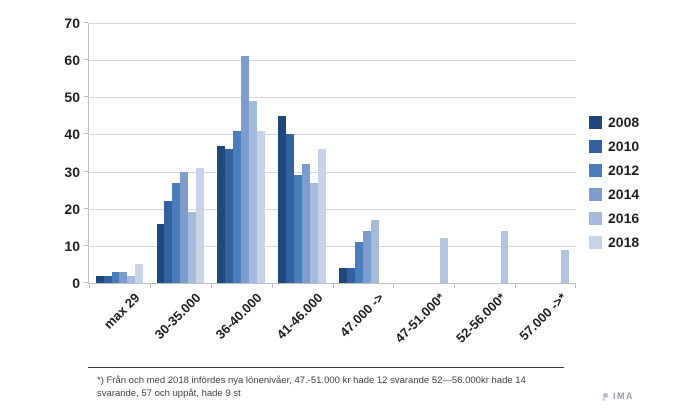 Image resolution: width=700 pixels, height=418 pixels. What do you see at coordinates (351, 275) in the screenshot?
I see `bar-2010-47.000 ->` at bounding box center [351, 275].